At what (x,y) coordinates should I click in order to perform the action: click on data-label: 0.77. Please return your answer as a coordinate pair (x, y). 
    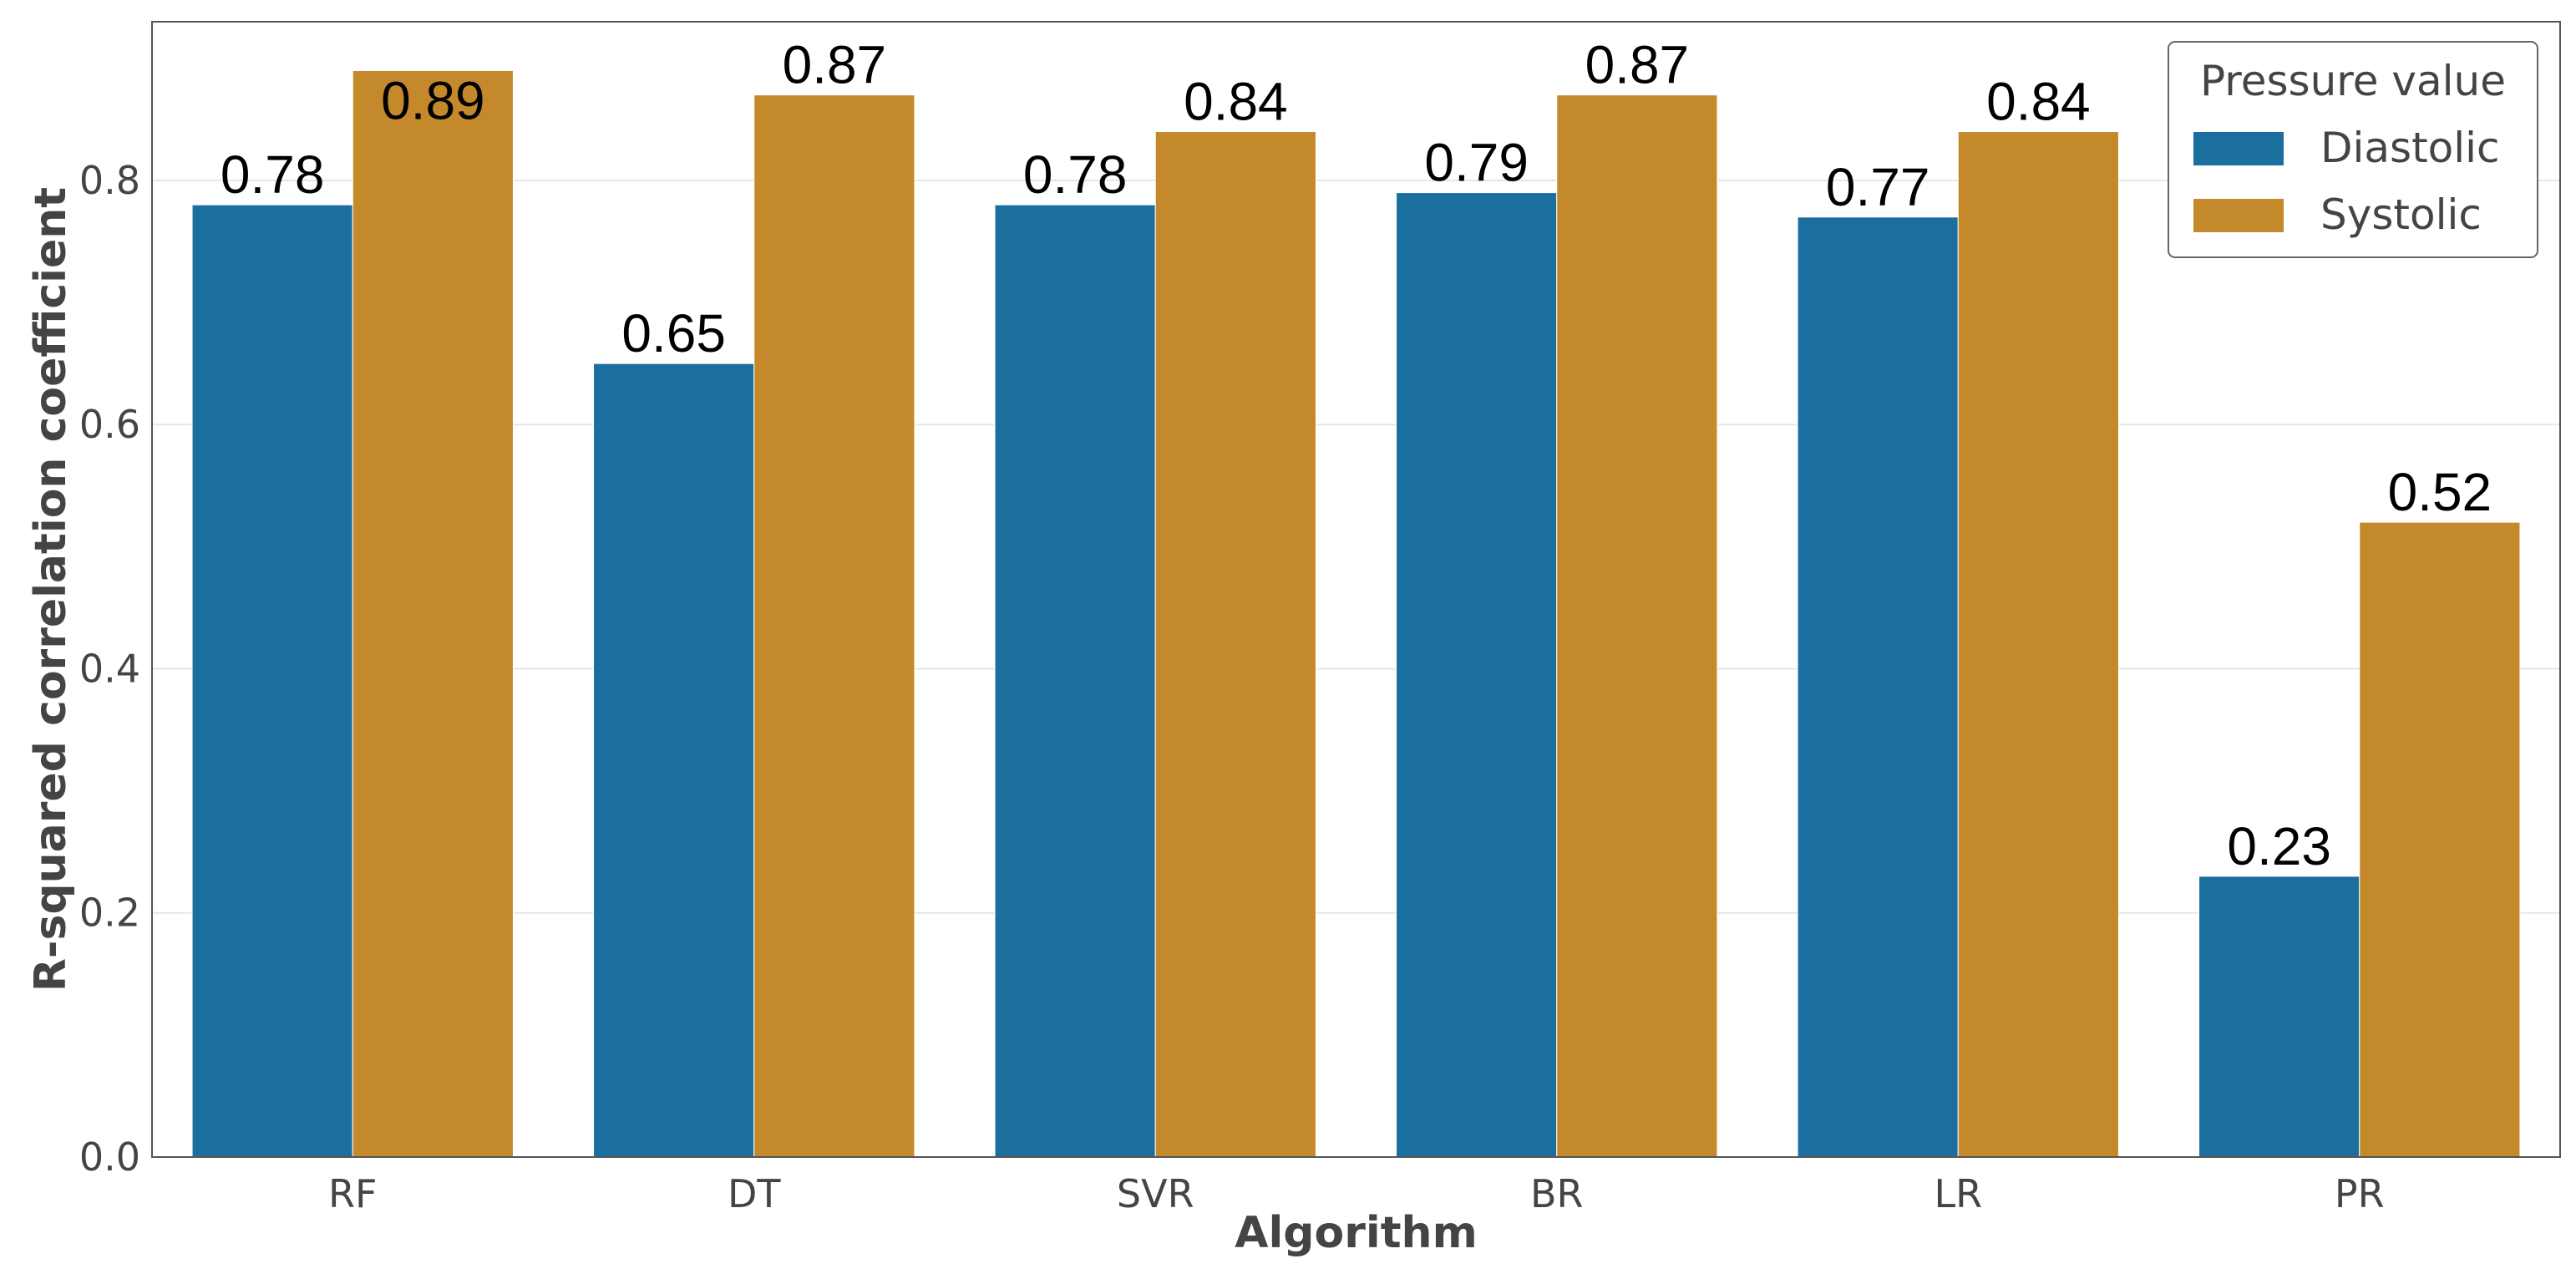
    Looking at the image, I should click on (1878, 187).